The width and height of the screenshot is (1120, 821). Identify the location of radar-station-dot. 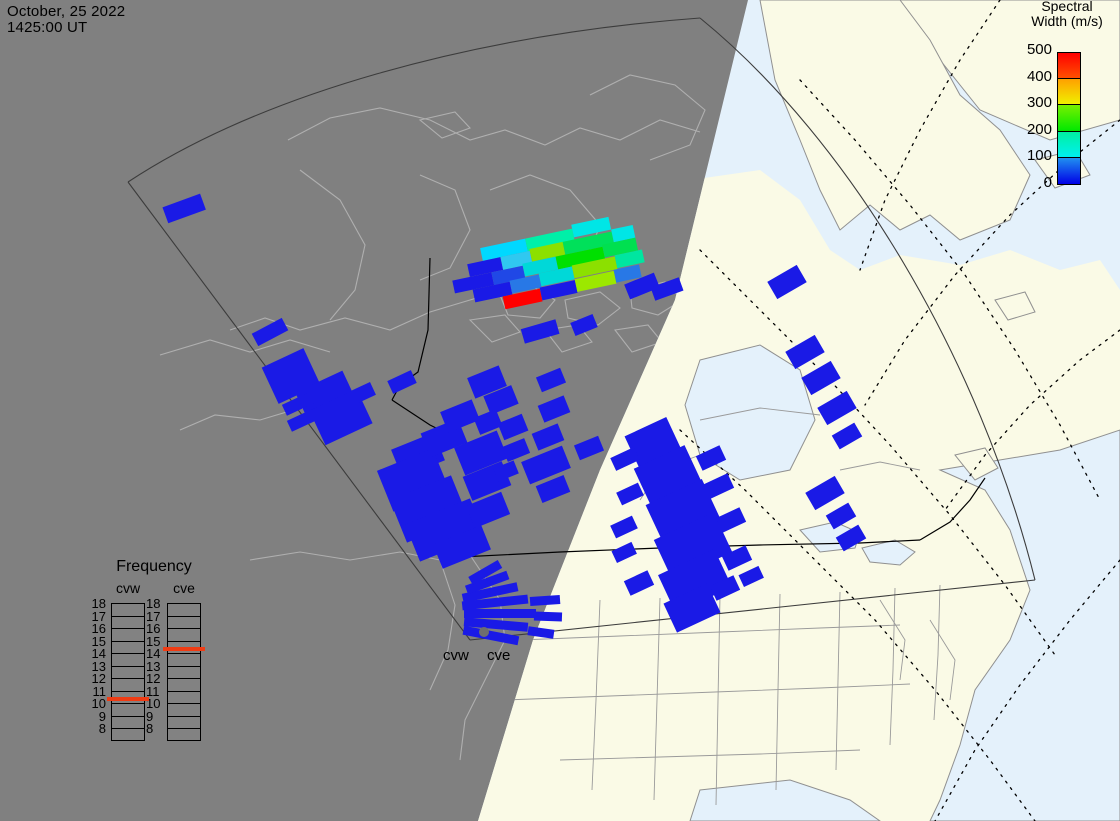
(484, 632).